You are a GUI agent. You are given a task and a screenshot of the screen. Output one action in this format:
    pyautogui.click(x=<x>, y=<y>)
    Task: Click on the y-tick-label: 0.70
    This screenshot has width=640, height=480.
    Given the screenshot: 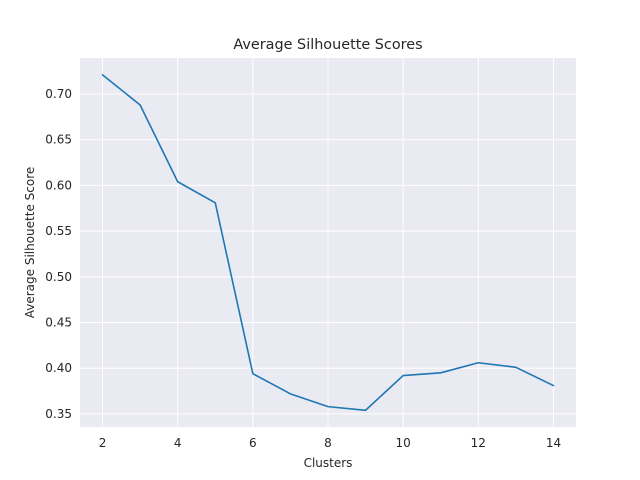 What is the action you would take?
    pyautogui.click(x=58, y=94)
    